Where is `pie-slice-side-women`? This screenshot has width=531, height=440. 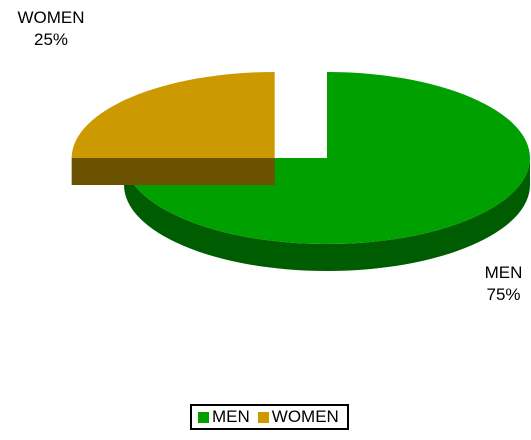
pie-slice-side-women is located at coordinates (173, 171).